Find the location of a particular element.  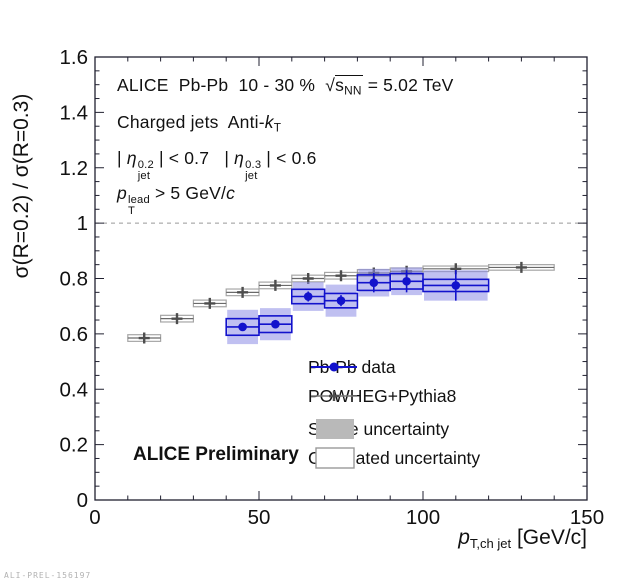

y-tick-label: 0.6 is located at coordinates (74, 334).